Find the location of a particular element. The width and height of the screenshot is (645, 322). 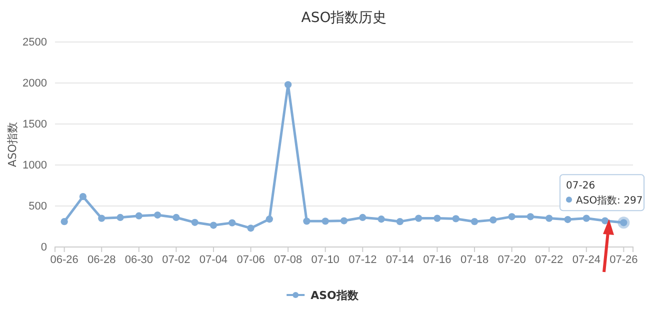

y-axis-title: ASO指数 is located at coordinates (12, 145).